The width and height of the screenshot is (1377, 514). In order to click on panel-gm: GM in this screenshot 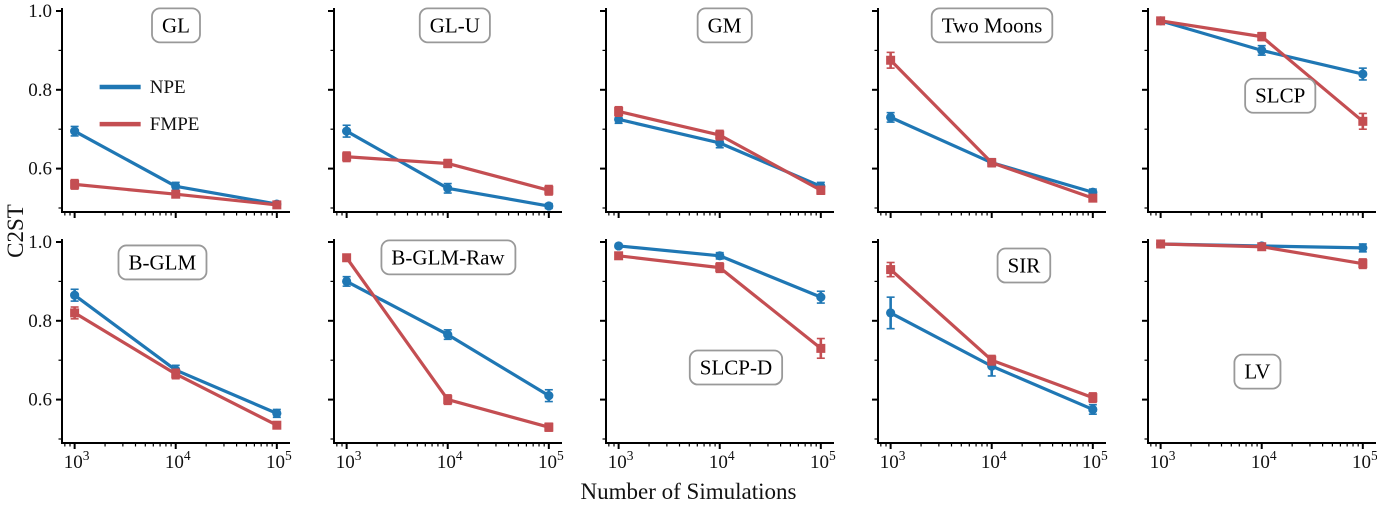, I will do `click(717, 112)`.